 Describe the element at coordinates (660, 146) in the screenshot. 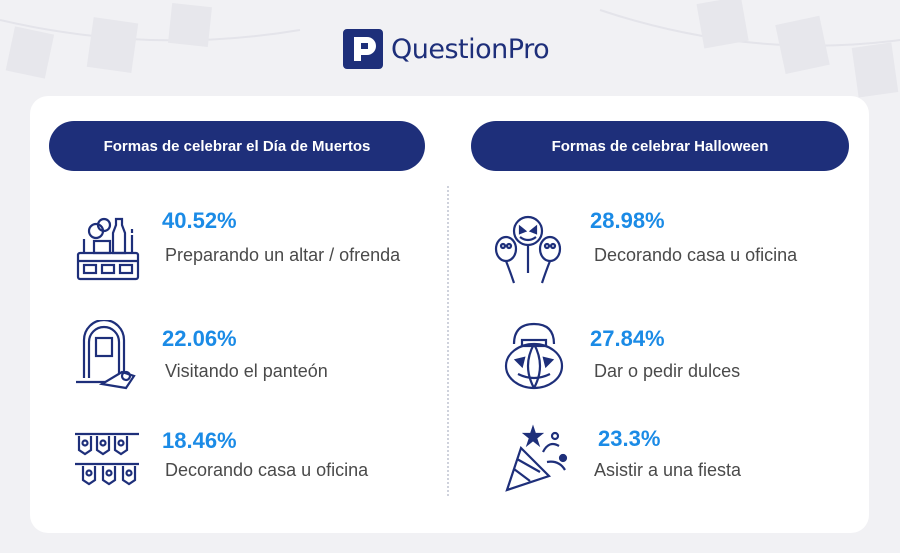

I see `right-section-title: Formas de celebrar Halloween` at that location.